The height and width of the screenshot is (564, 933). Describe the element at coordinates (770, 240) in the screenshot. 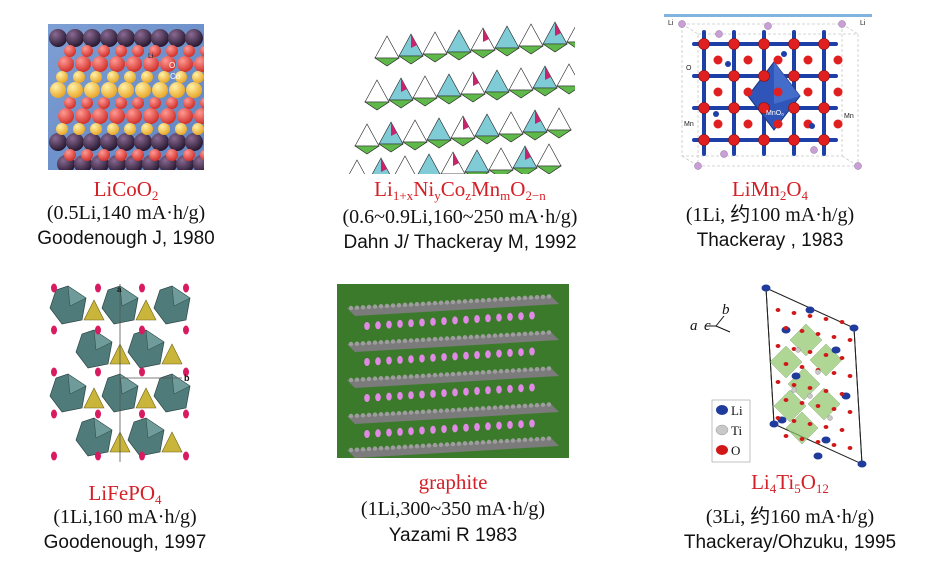

I see `limn2o4-author: Thackeray , 1983` at that location.